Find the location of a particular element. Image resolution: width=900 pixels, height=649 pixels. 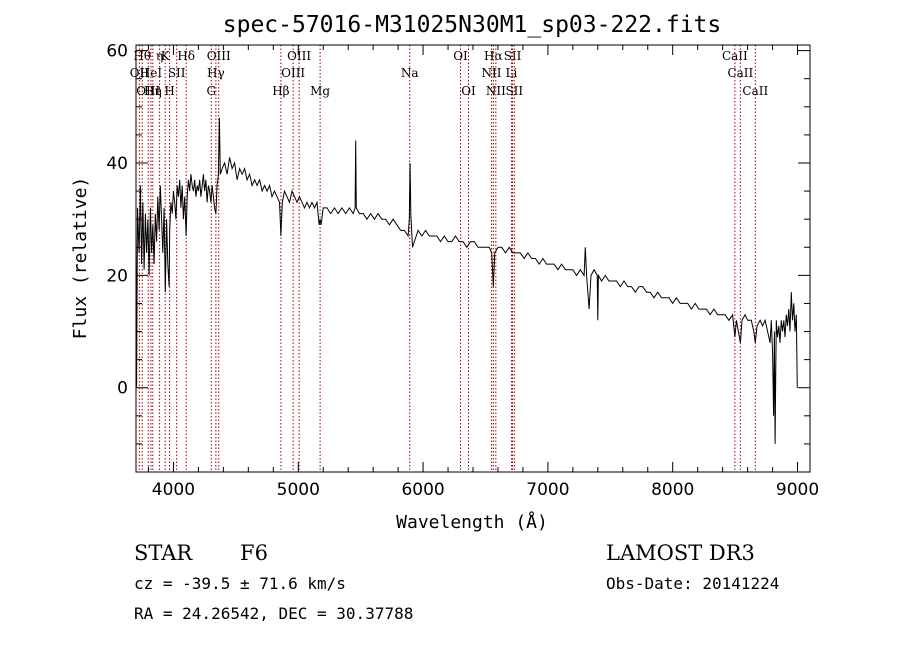

y-tick-label-3: 60 is located at coordinates (117, 52).